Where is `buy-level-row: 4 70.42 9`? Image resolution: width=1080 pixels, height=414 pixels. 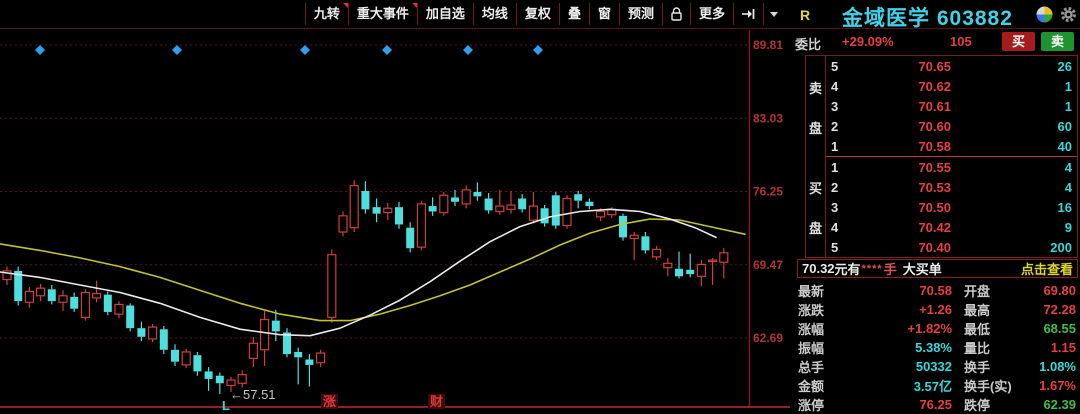
buy-level-row: 4 70.42 9 is located at coordinates (951, 227).